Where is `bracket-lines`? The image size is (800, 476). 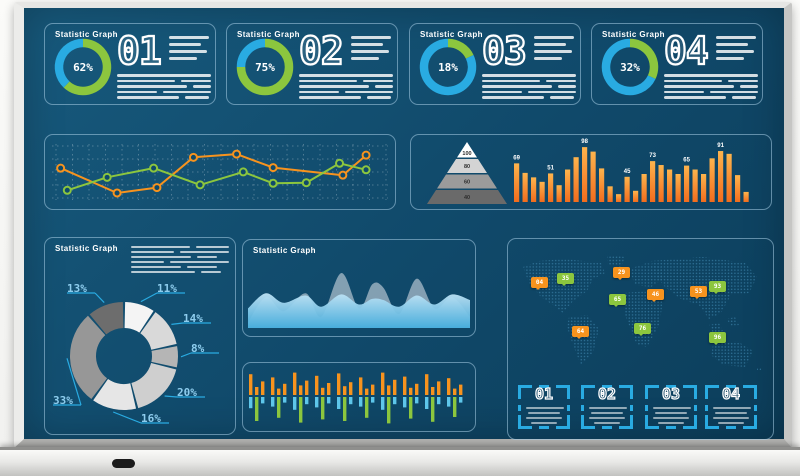
bracket-lines is located at coordinates (732, 417).